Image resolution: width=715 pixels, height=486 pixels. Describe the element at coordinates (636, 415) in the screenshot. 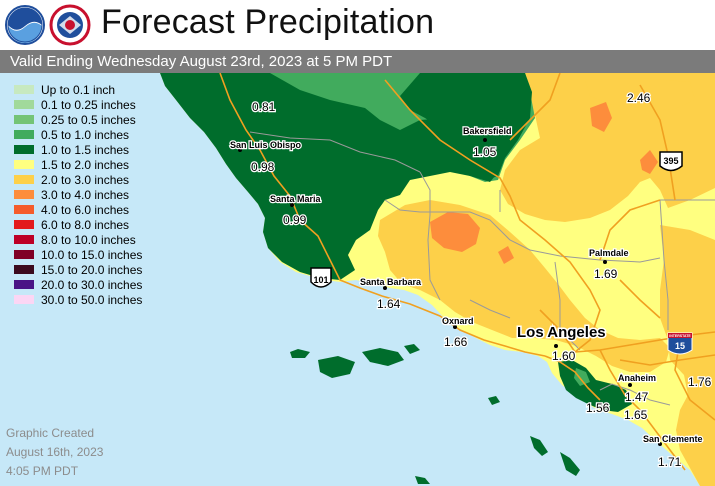

I see `precip-value: 1.65` at that location.